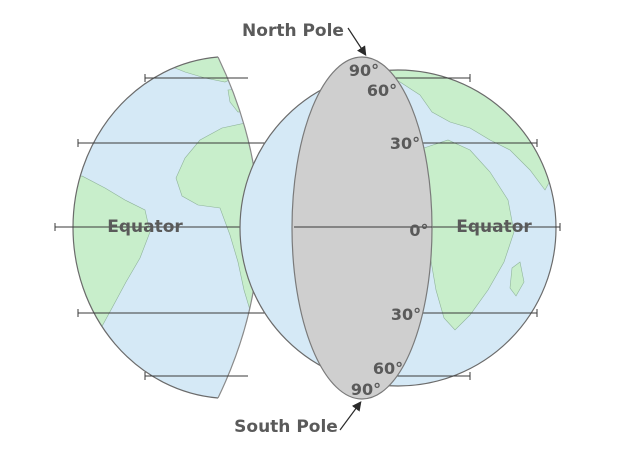 The height and width of the screenshot is (456, 619). Describe the element at coordinates (293, 31) in the screenshot. I see `north-pole-label: North Pole` at that location.